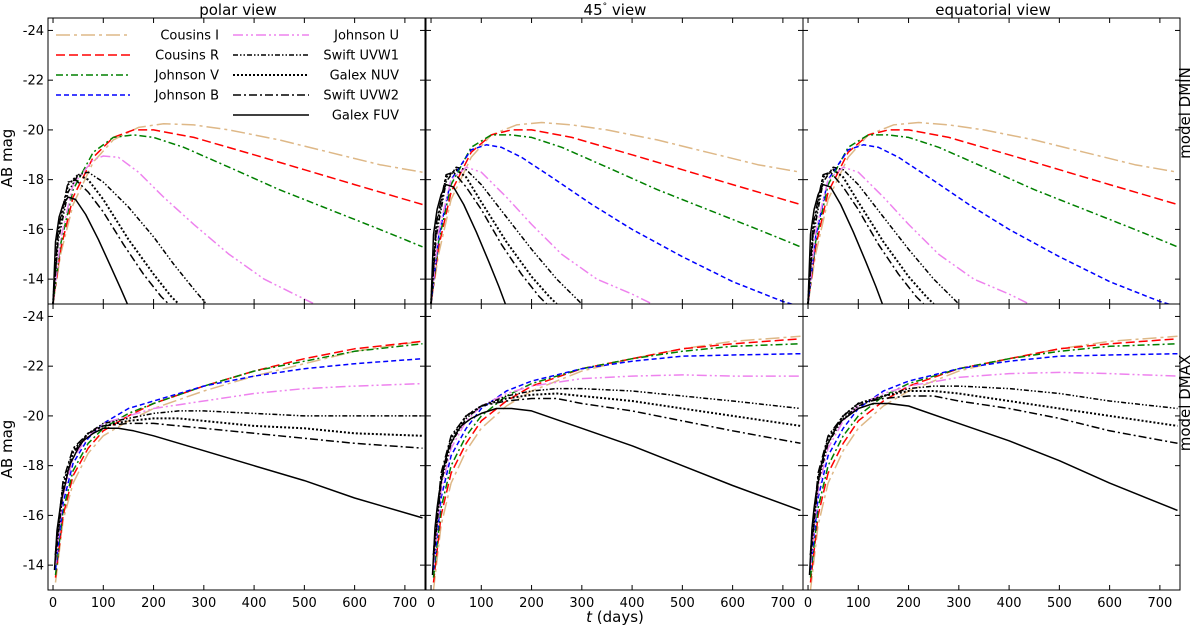  Describe the element at coordinates (1185, 403) in the screenshot. I see `row-label-dmax: model DMAX` at that location.